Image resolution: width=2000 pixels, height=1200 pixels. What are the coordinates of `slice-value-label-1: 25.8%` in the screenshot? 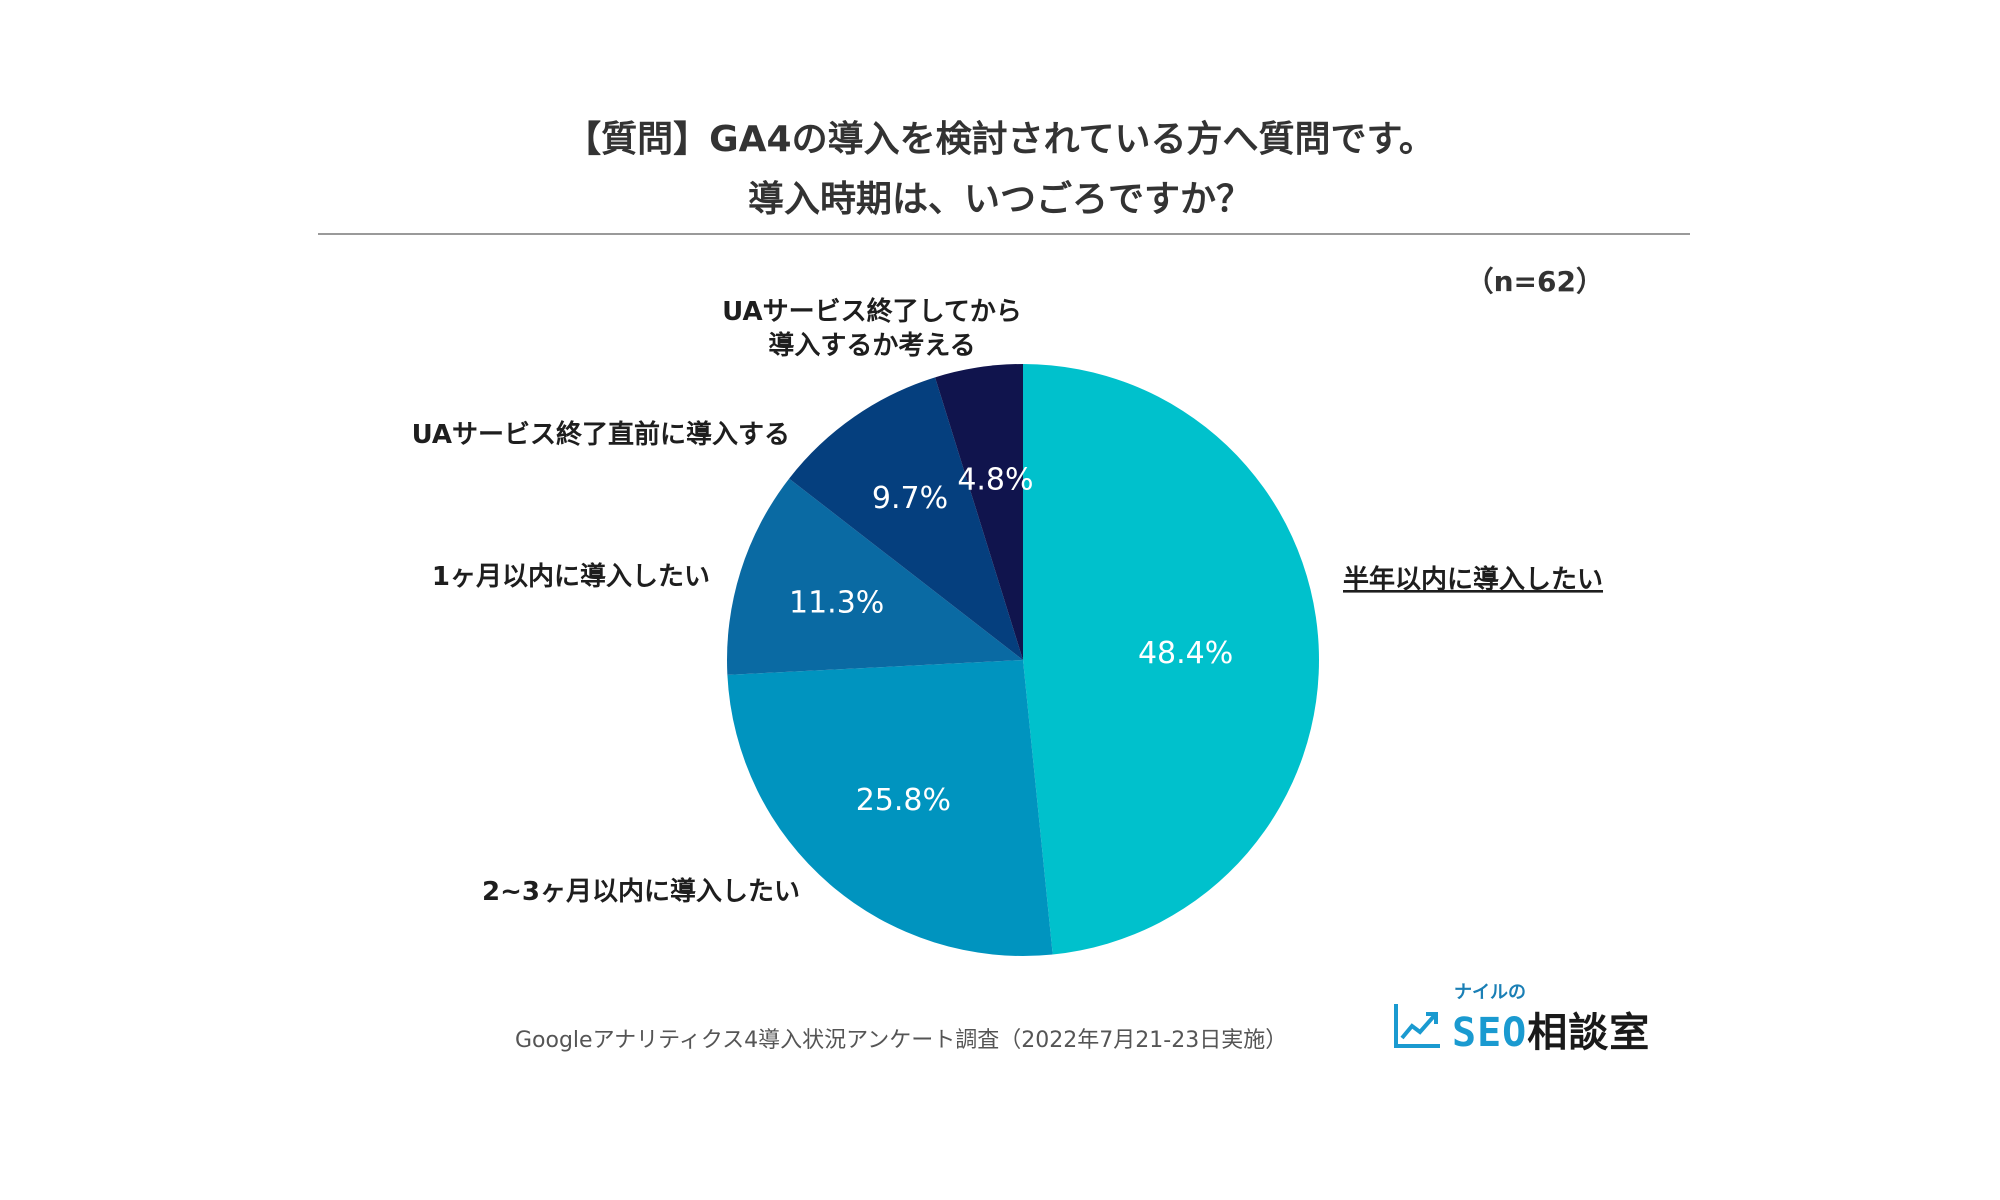 It's located at (903, 800).